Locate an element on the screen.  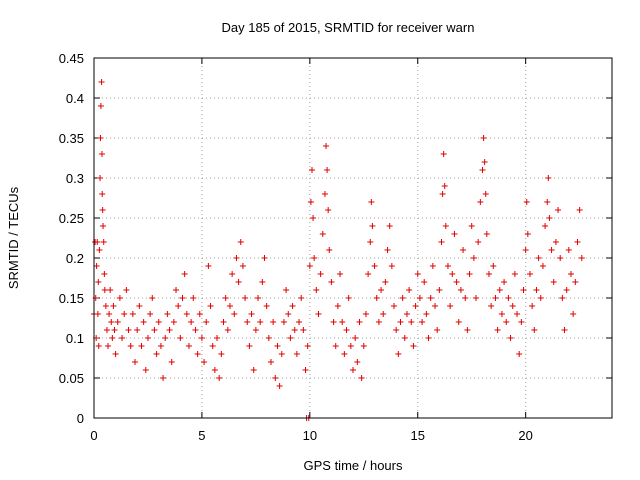
x-tick-label: 0 is located at coordinates (93, 435).